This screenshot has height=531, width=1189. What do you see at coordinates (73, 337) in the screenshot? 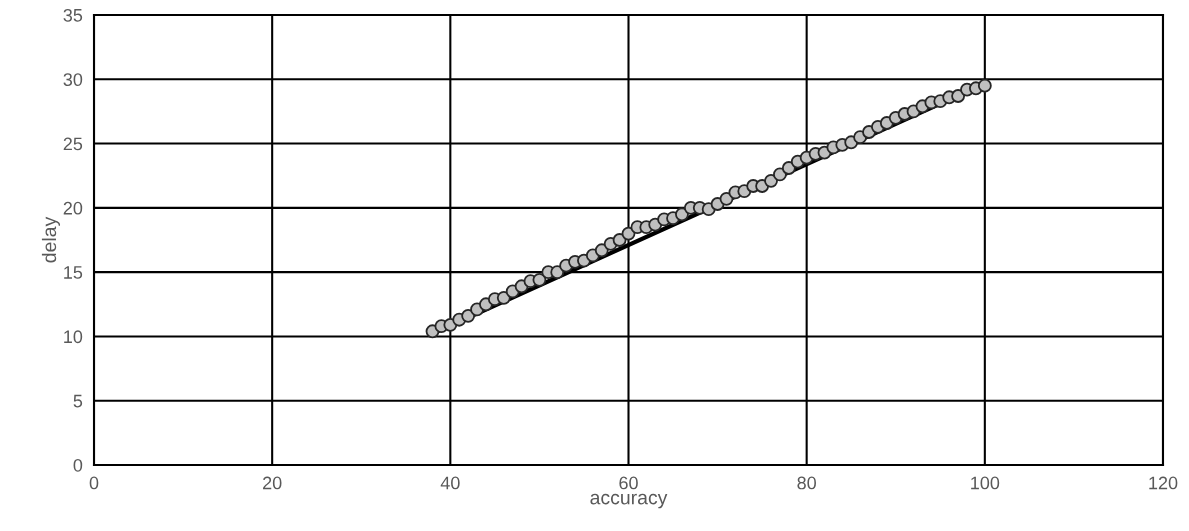
I see `y-tick-label: 10` at bounding box center [73, 337].